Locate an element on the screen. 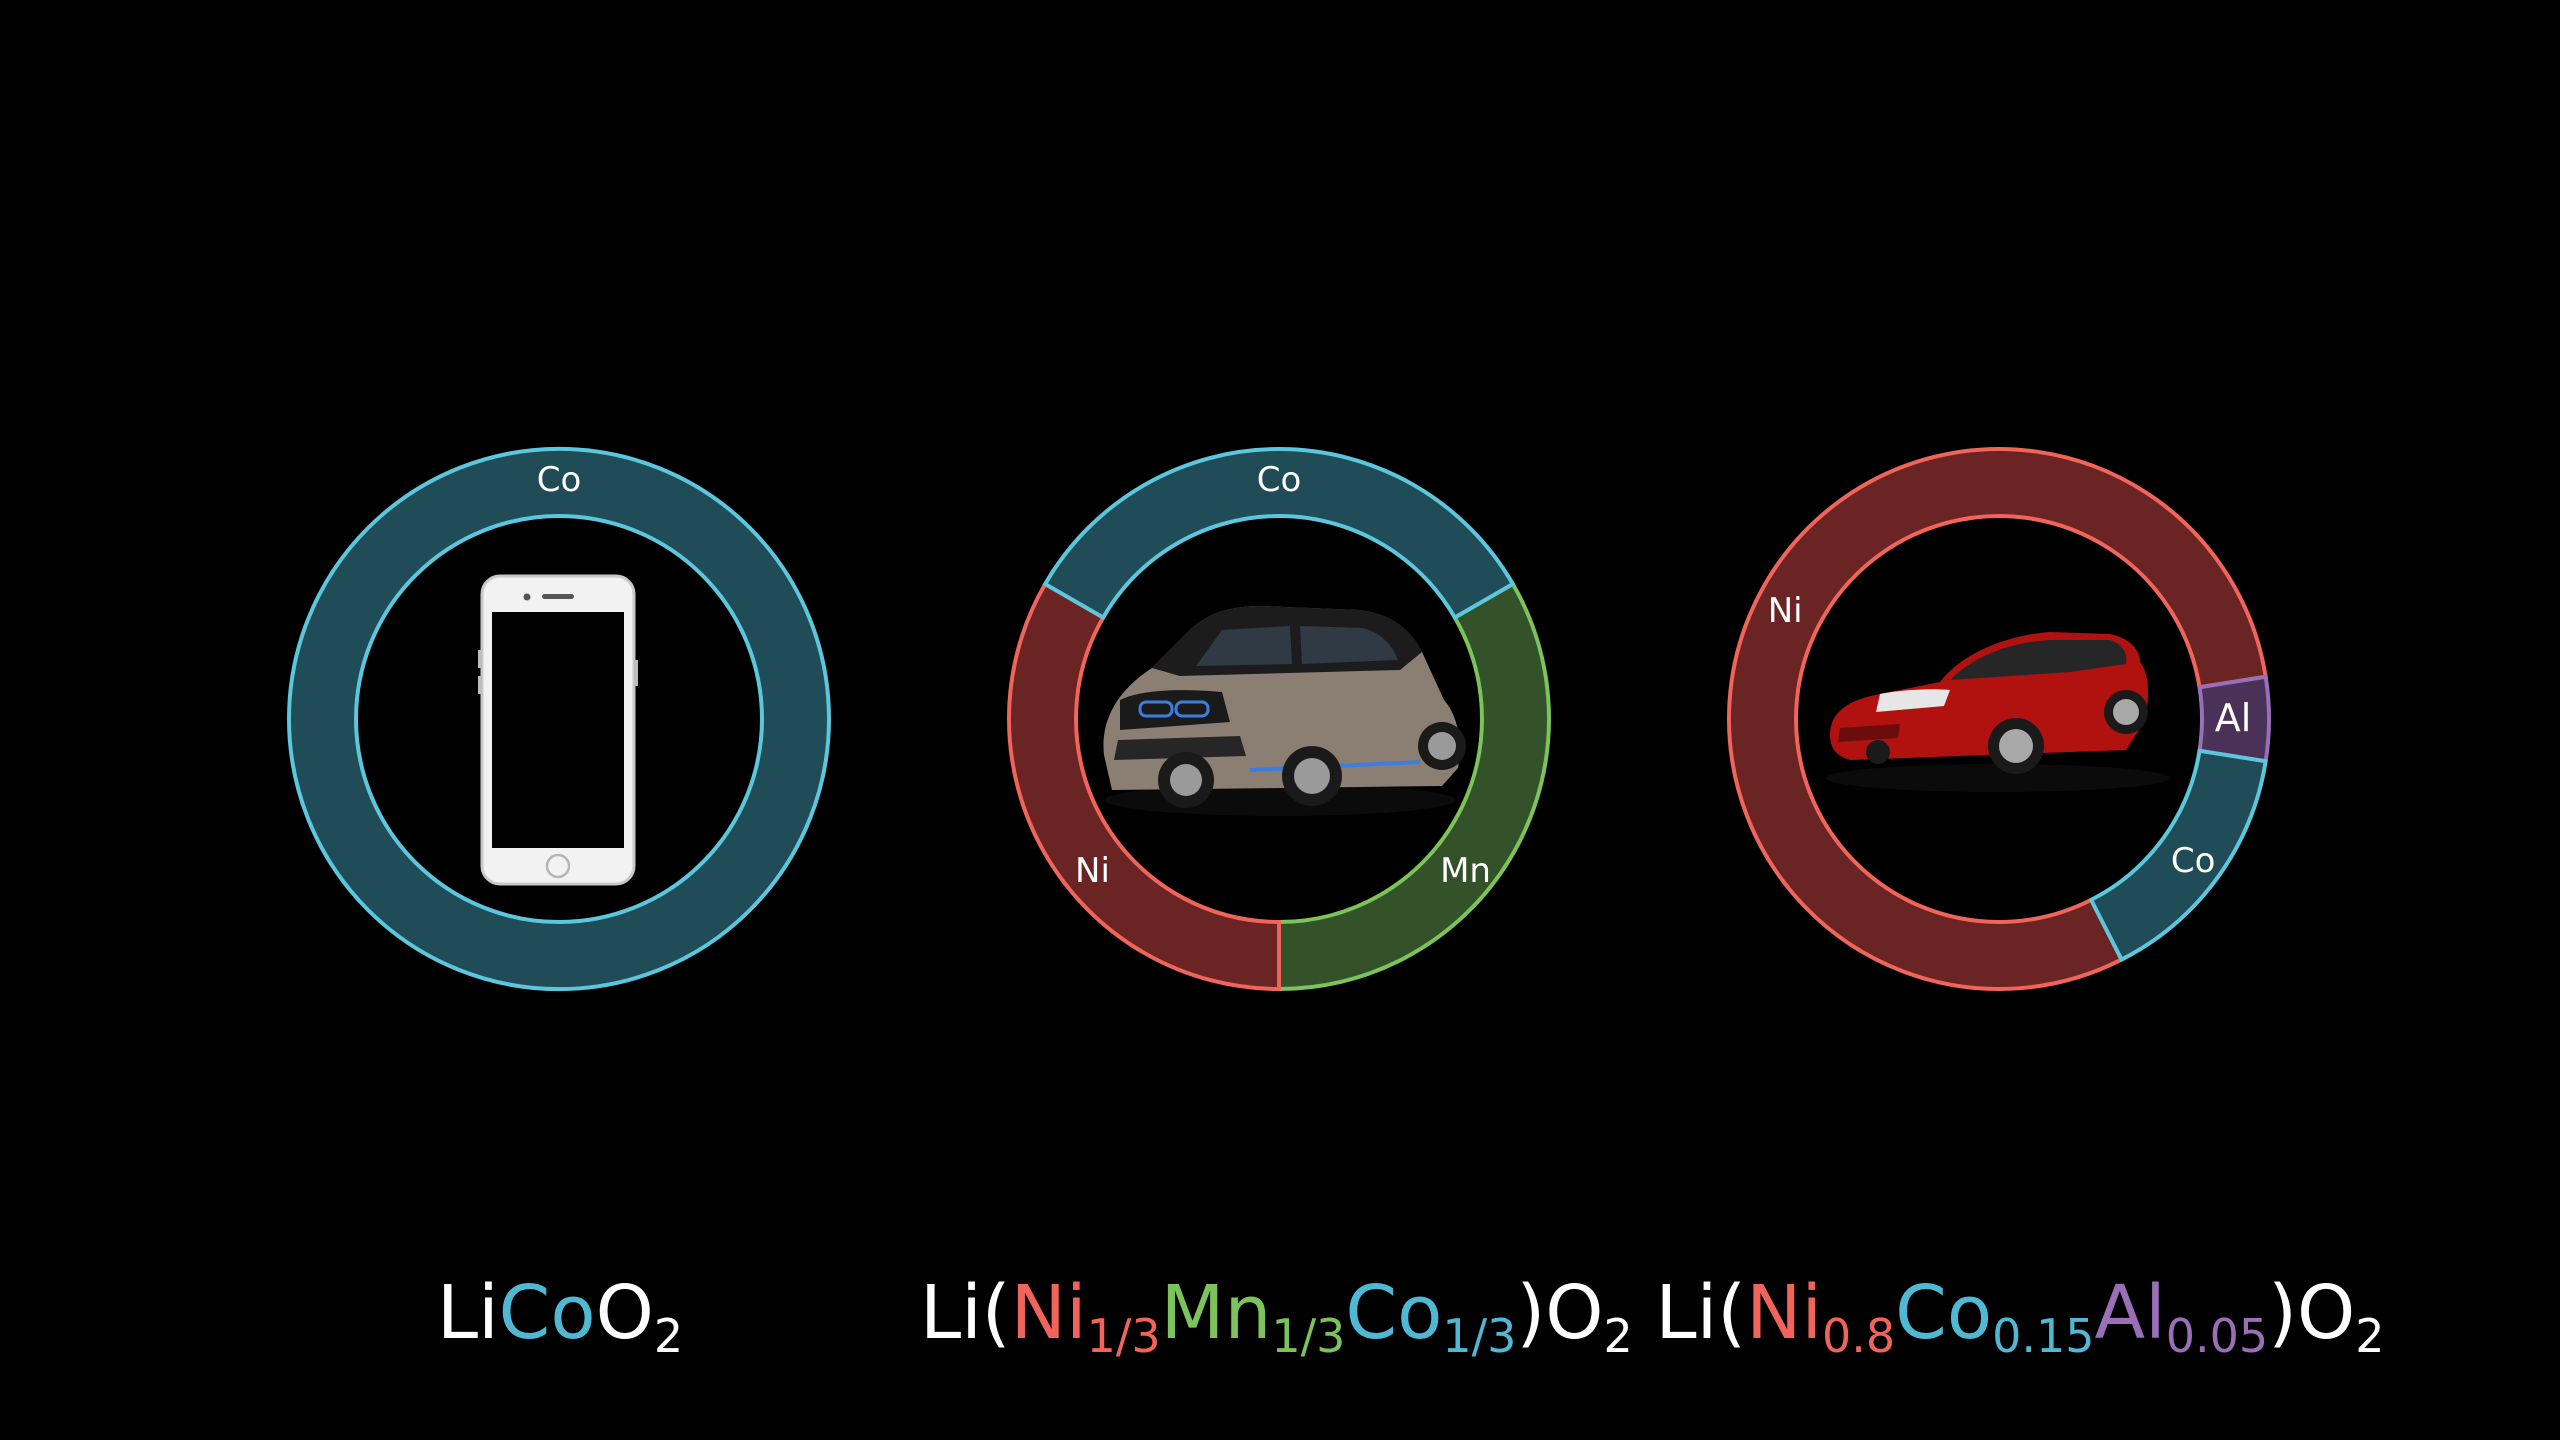 This screenshot has height=1440, width=2560. slice-mn is located at coordinates (1414, 786).